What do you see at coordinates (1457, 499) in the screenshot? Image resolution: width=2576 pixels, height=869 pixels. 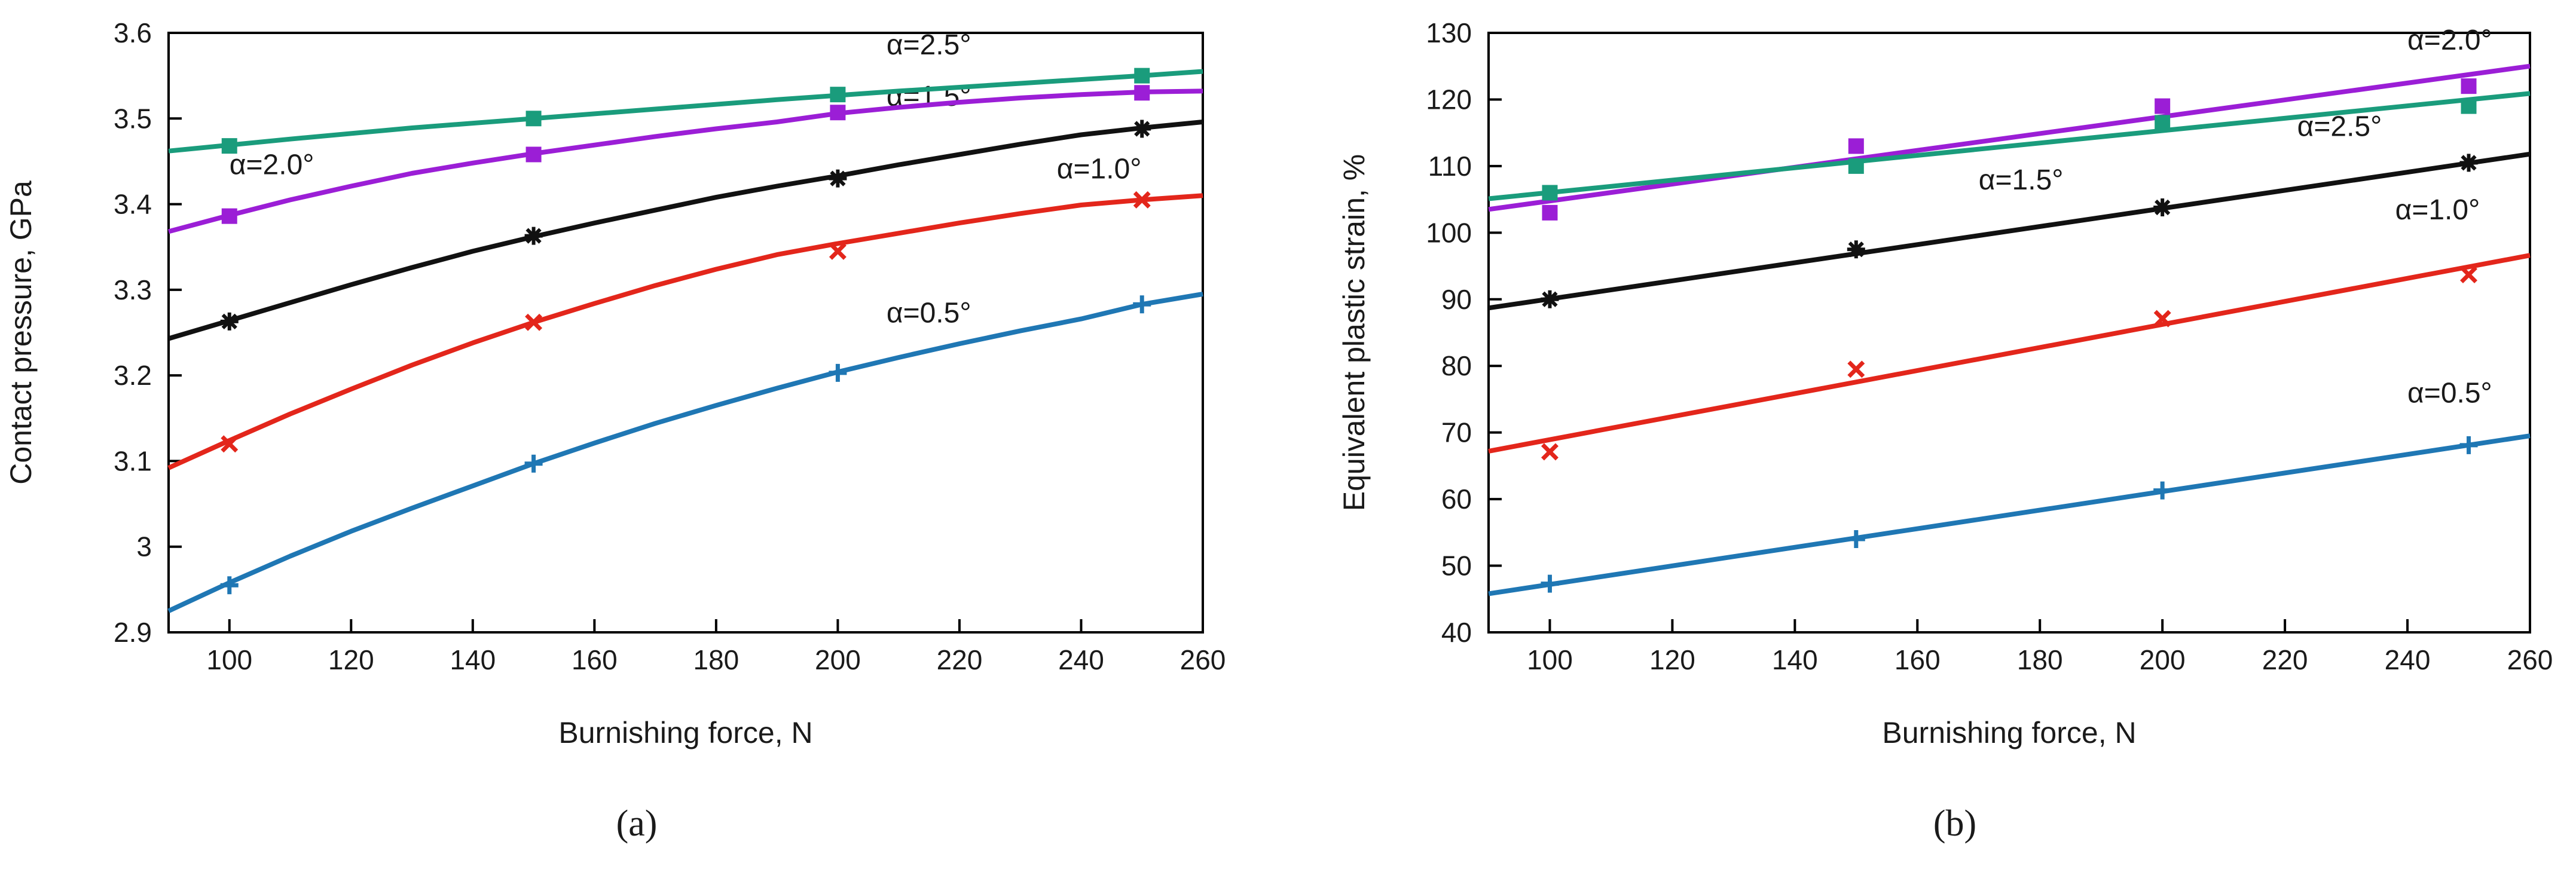 I see `y-tick-label: 60` at bounding box center [1457, 499].